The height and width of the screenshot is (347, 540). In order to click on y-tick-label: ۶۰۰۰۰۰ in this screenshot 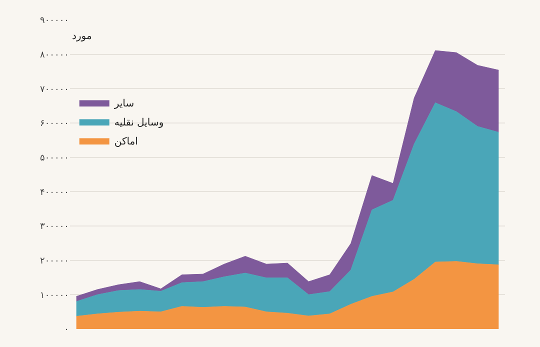, I will do `click(54, 124)`.